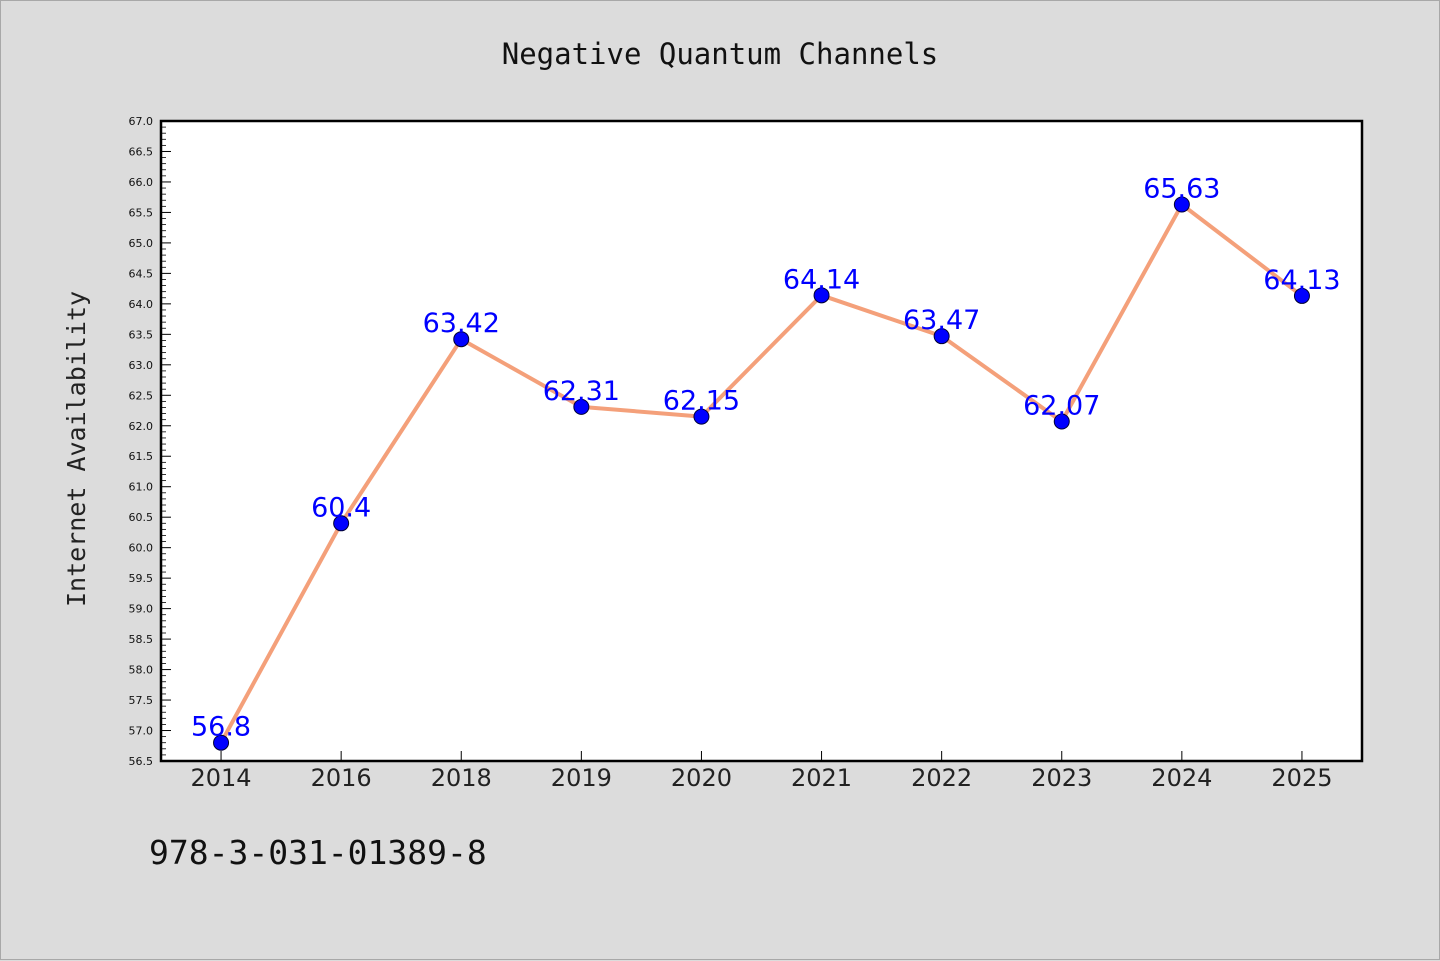 The width and height of the screenshot is (1440, 961). I want to click on chart-title: Negative Quantum Channels, so click(720, 54).